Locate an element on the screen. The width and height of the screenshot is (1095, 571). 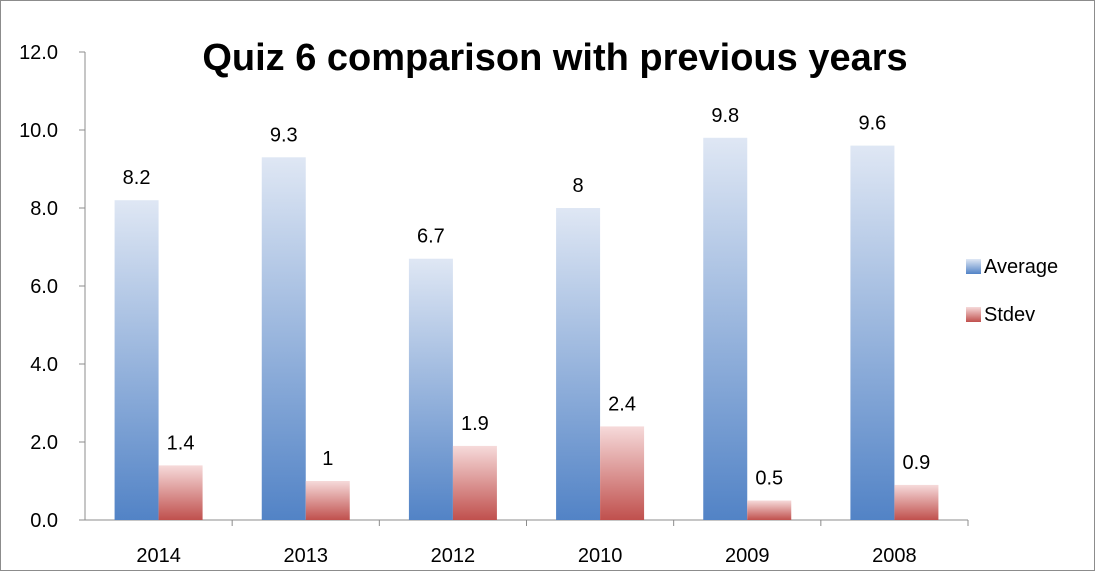
y-tick-label: 0.0 is located at coordinates (44, 521).